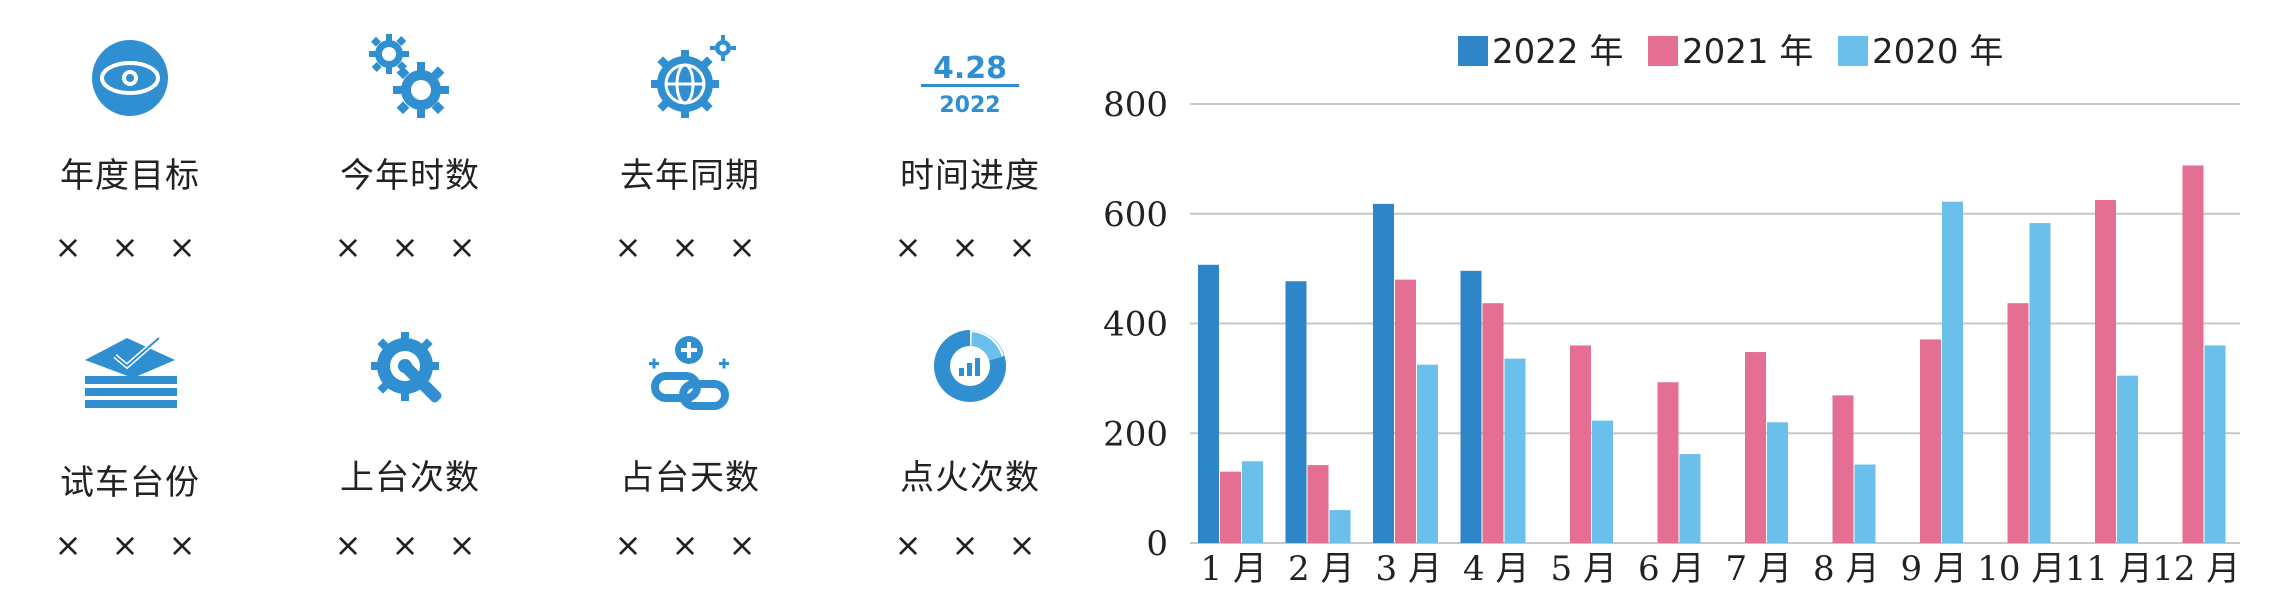  What do you see at coordinates (131, 372) in the screenshot?
I see `layers-check-icon` at bounding box center [131, 372].